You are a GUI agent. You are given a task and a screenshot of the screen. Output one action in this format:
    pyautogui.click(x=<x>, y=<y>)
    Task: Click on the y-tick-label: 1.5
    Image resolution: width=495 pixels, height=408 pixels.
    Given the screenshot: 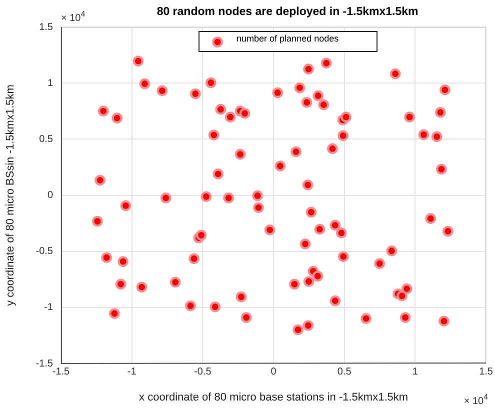 What is the action you would take?
    pyautogui.click(x=46, y=27)
    